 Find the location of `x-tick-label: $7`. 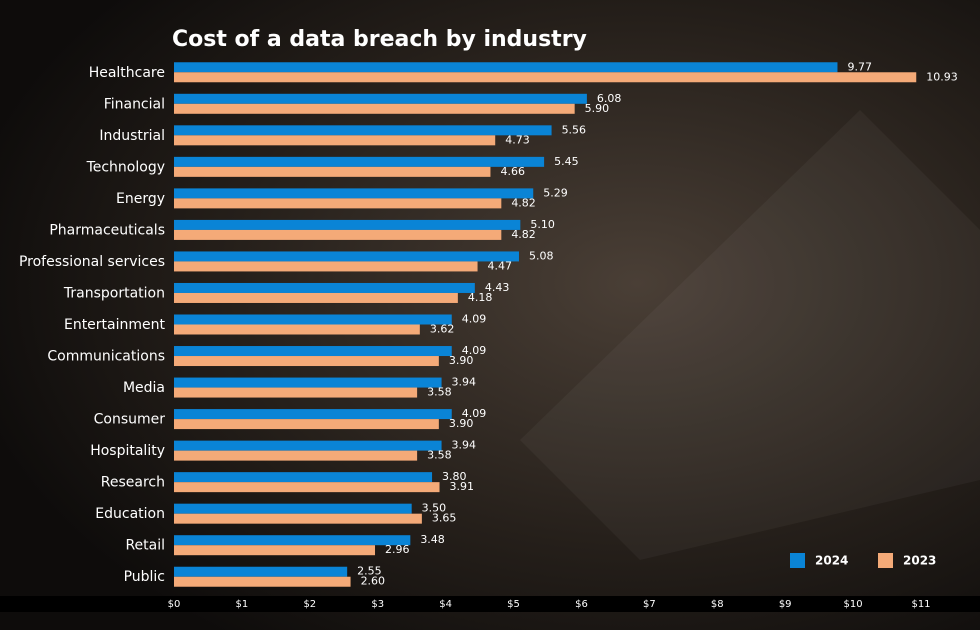

x-tick-label: $7 is located at coordinates (649, 604).